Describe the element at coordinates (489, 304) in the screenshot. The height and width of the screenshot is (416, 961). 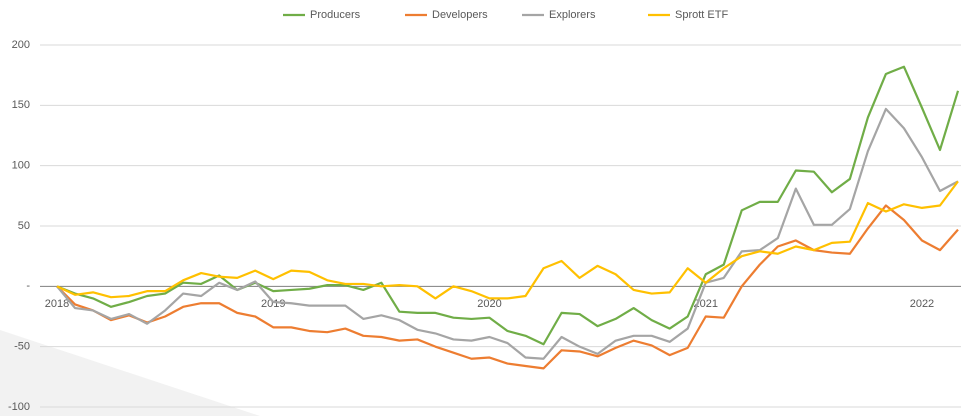
I see `x-tick-label: 2020` at that location.